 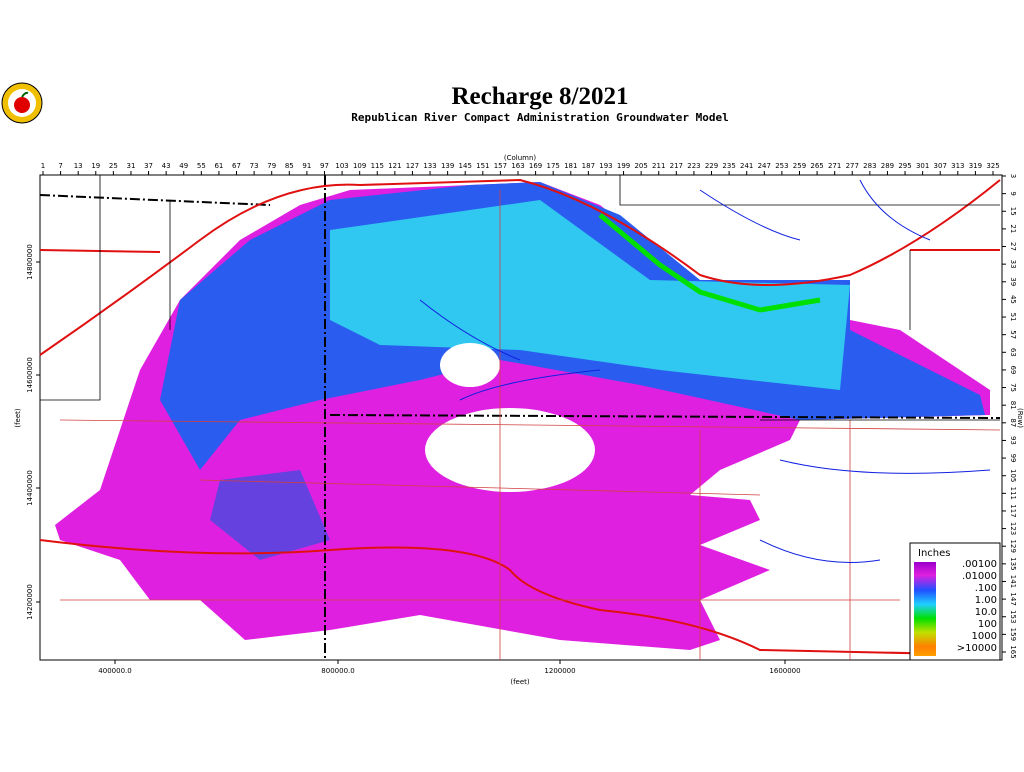 I want to click on column-label: 91, so click(x=306, y=166).